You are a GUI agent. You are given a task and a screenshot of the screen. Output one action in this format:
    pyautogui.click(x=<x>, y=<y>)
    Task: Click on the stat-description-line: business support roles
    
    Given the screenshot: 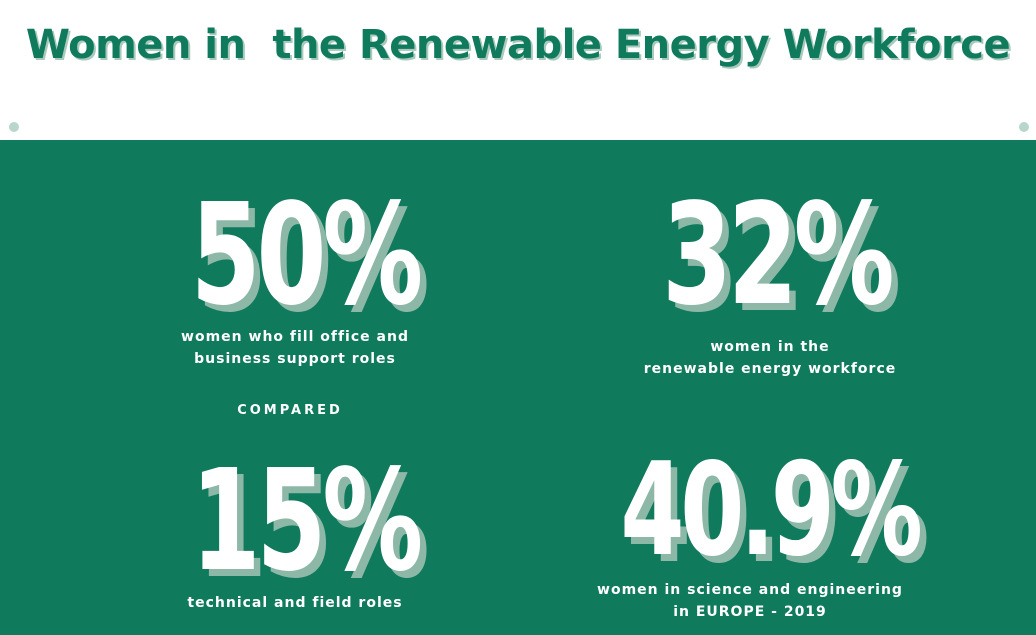 What is the action you would take?
    pyautogui.click(x=295, y=359)
    